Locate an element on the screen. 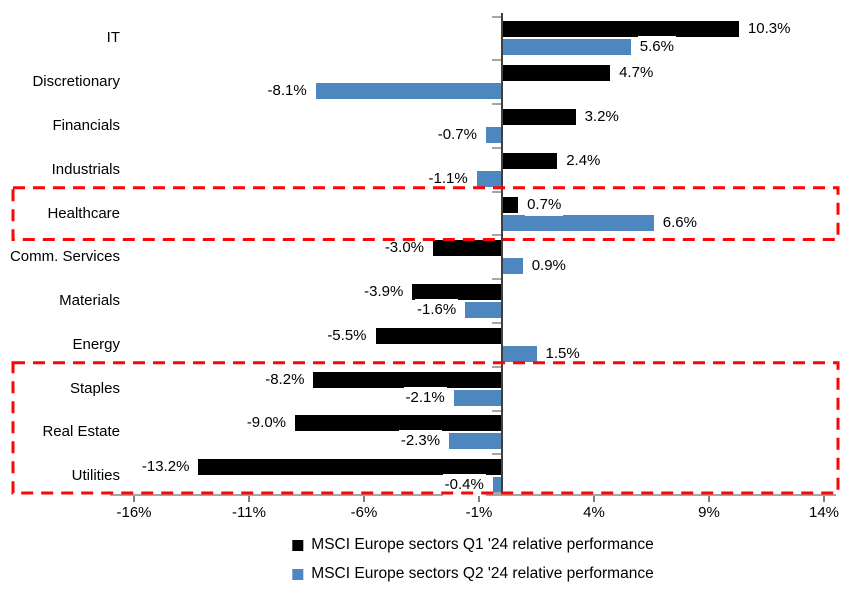  x-axis-tick-label: 4% is located at coordinates (594, 512).